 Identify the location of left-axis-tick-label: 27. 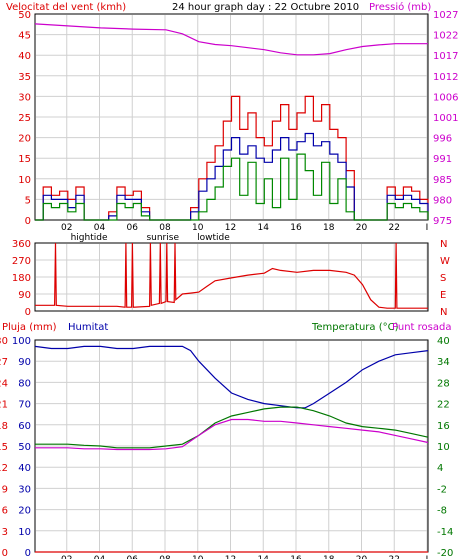
(4, 362).